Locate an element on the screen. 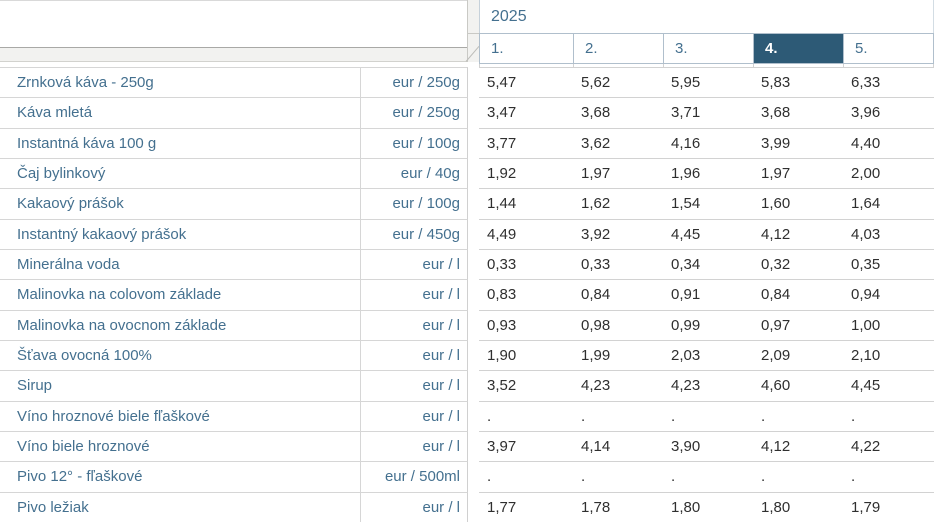 The height and width of the screenshot is (522, 934). corner-panel is located at coordinates (234, 23).